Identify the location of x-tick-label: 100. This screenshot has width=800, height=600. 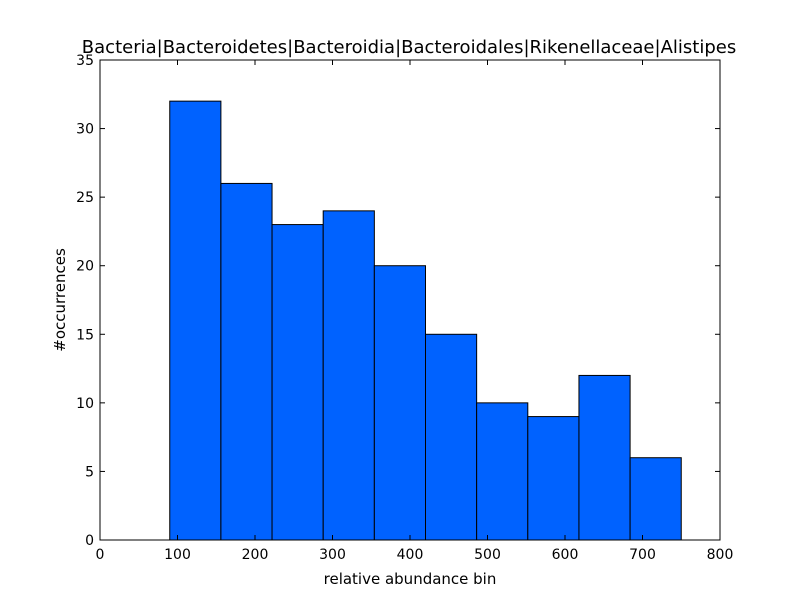
(177, 555).